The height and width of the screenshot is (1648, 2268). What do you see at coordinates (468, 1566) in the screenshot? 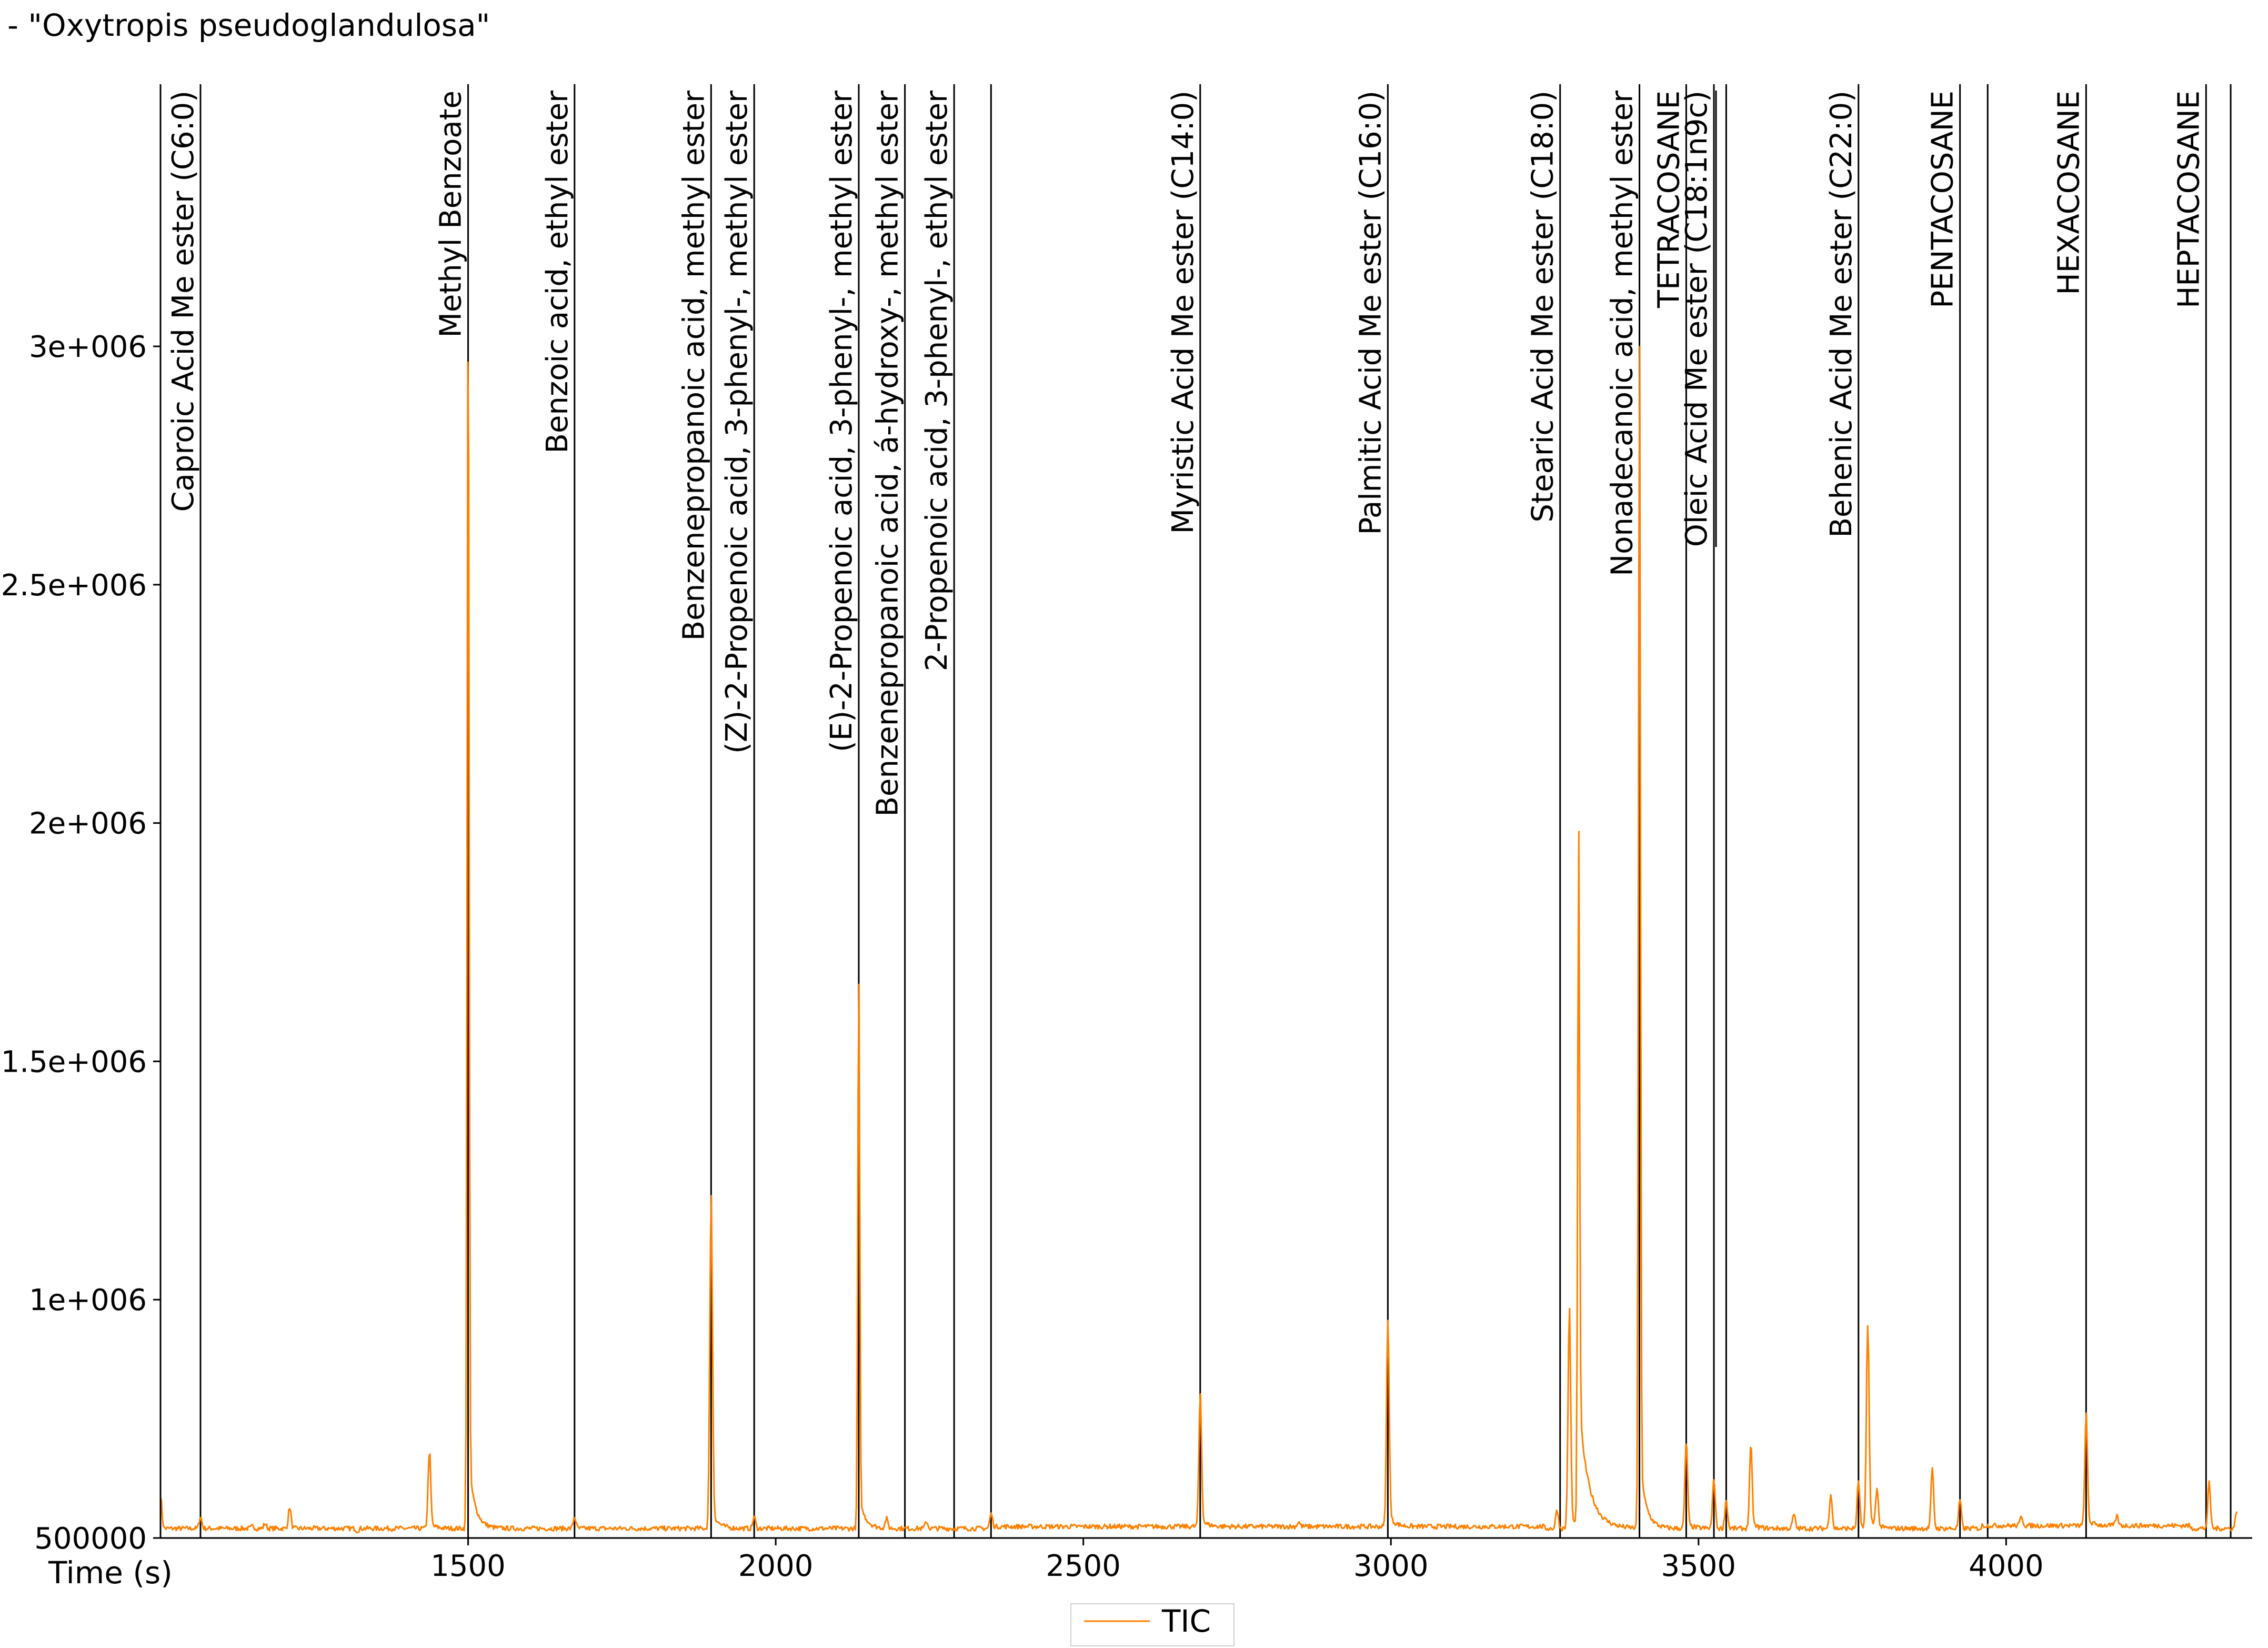
I see `x-tick-label-0: 1500` at bounding box center [468, 1566].